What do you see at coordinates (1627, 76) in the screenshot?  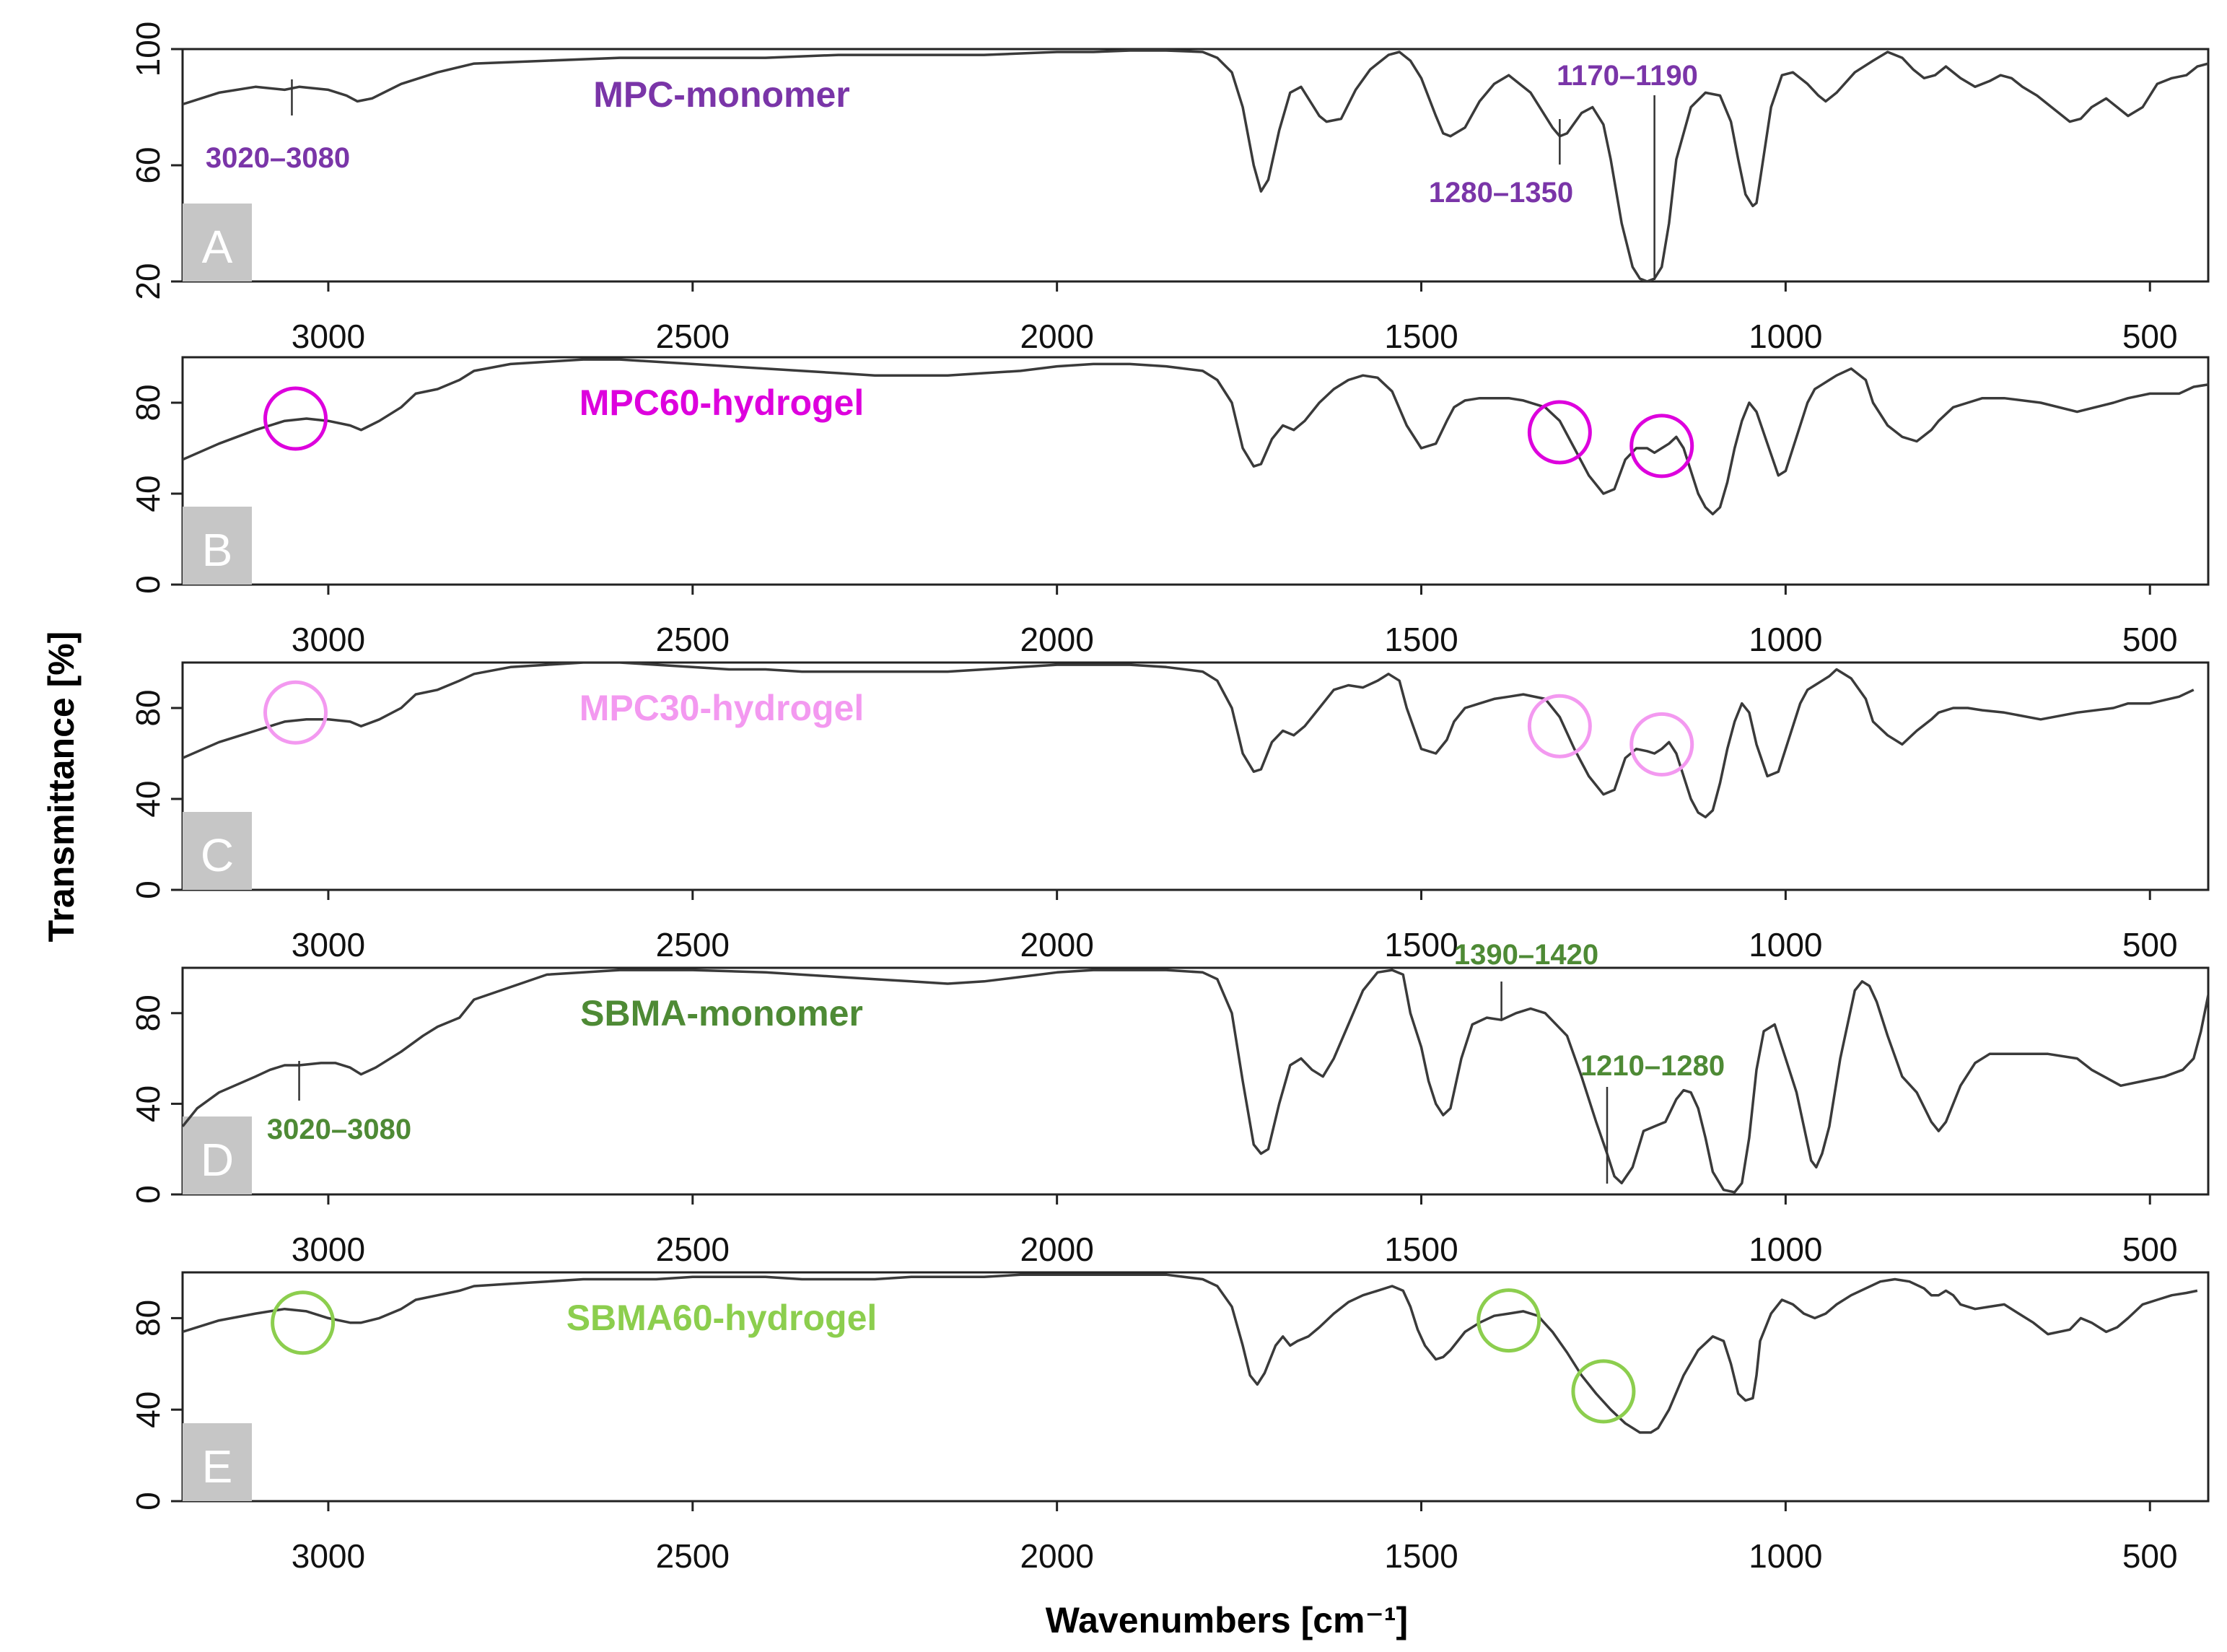 I see `peak-range-label: 1170–1190` at bounding box center [1627, 76].